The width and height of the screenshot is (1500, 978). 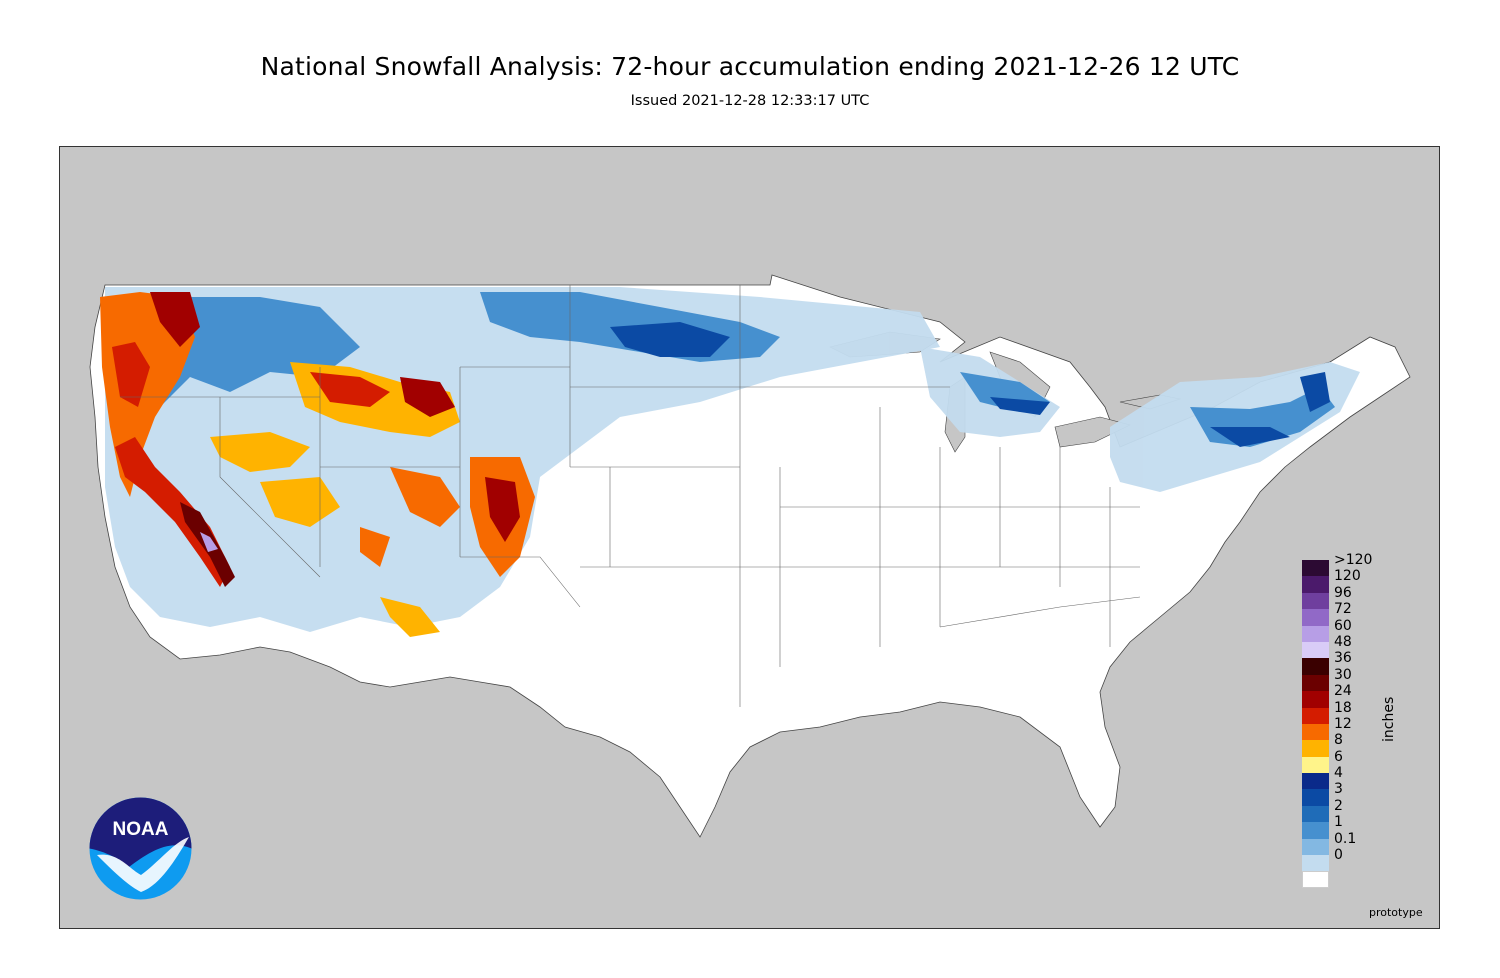 What do you see at coordinates (141, 829) in the screenshot?
I see `noaa-logo-text: NOAA` at bounding box center [141, 829].